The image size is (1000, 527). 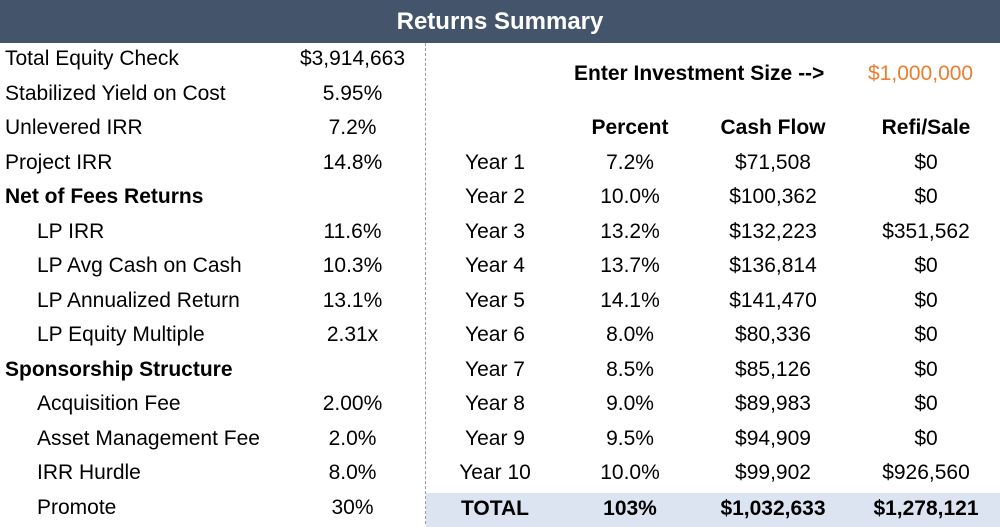 What do you see at coordinates (139, 266) in the screenshot?
I see `metric-label: LP Avg Cash on Cash` at bounding box center [139, 266].